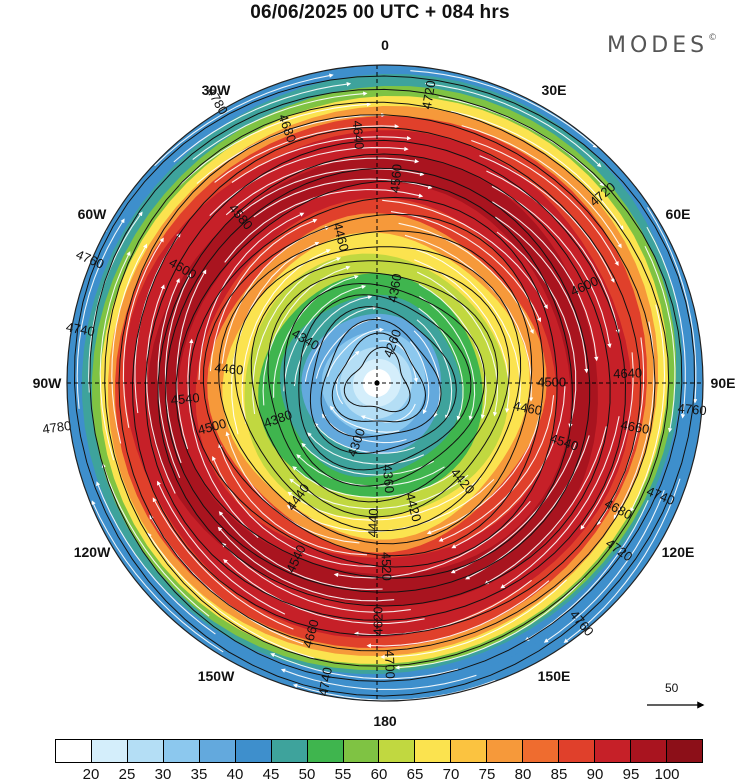  What do you see at coordinates (358, 135) in the screenshot?
I see `contour-label: 4640` at bounding box center [358, 135].